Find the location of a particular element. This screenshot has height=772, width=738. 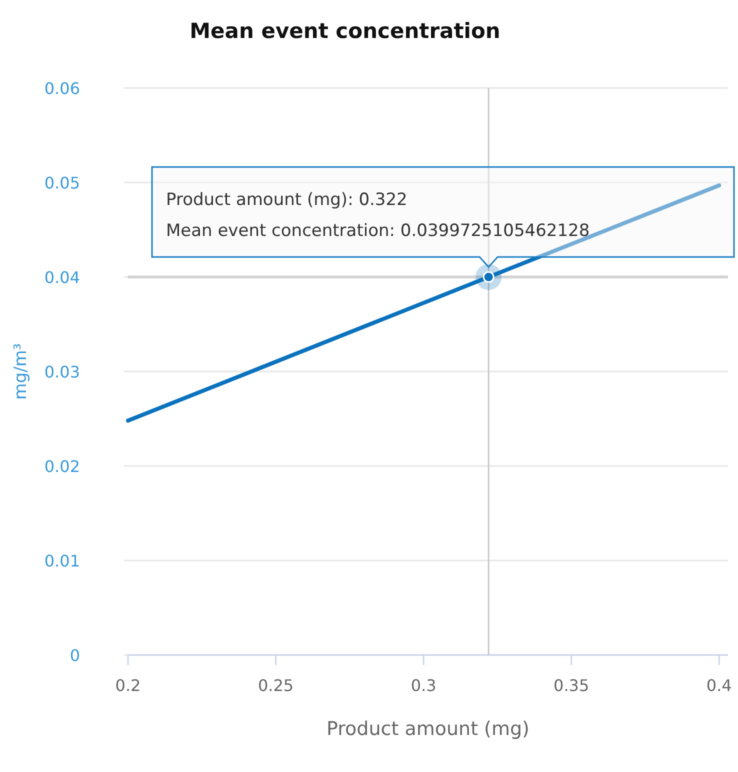

y-tick-label: 0.02 is located at coordinates (62, 466).